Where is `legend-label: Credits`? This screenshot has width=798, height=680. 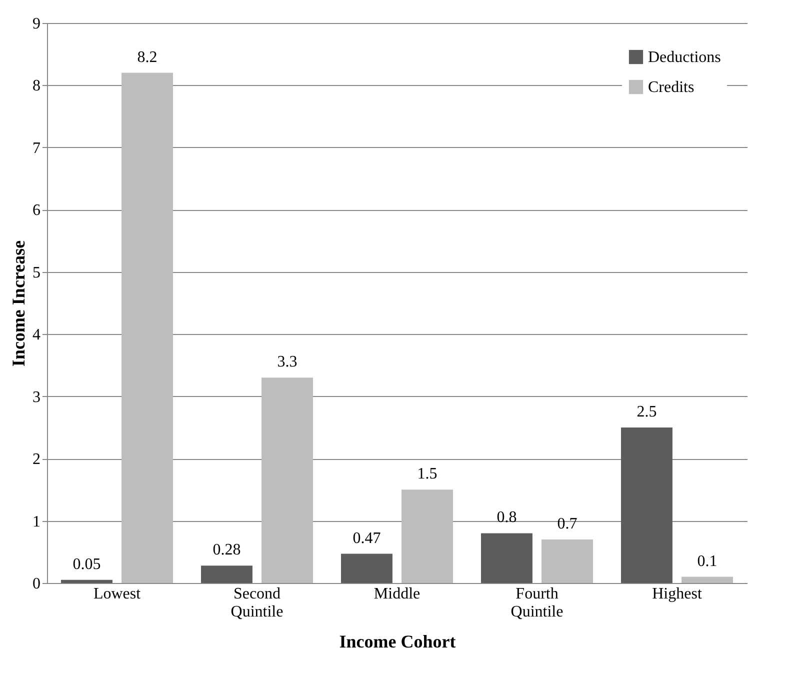 legend-label: Credits is located at coordinates (671, 87).